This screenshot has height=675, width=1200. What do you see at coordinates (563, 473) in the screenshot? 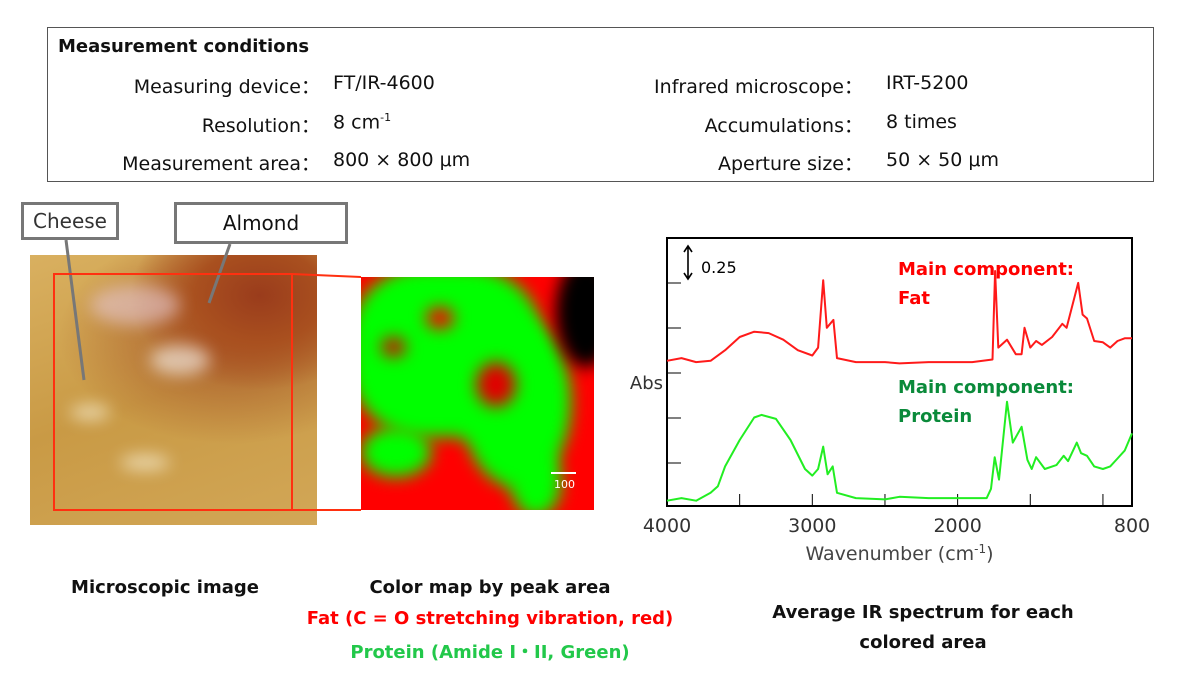
I see `scale-bar` at bounding box center [563, 473].